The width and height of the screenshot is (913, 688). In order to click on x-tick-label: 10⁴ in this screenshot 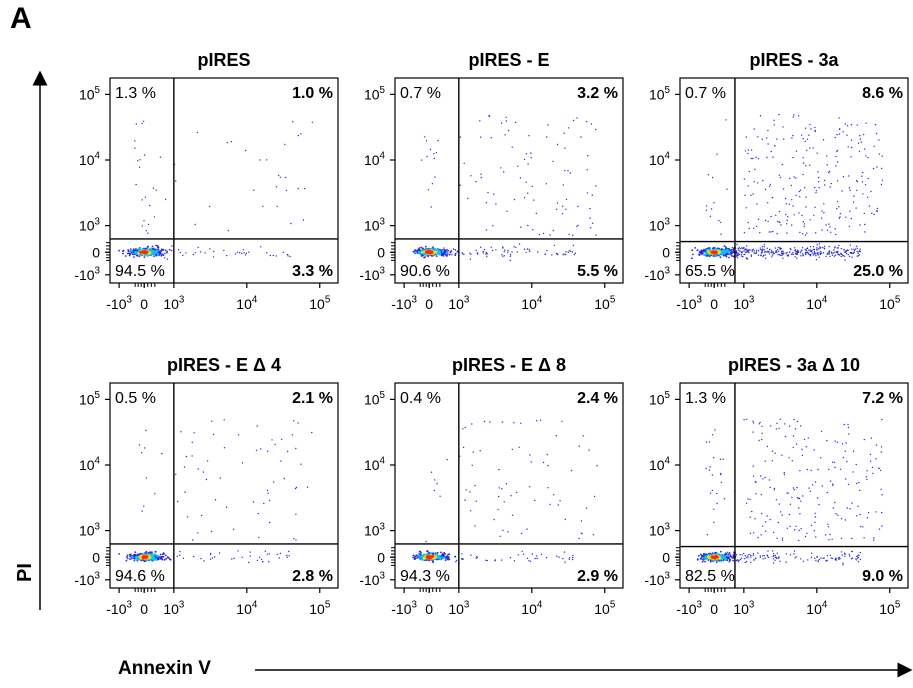, I will do `click(247, 303)`.